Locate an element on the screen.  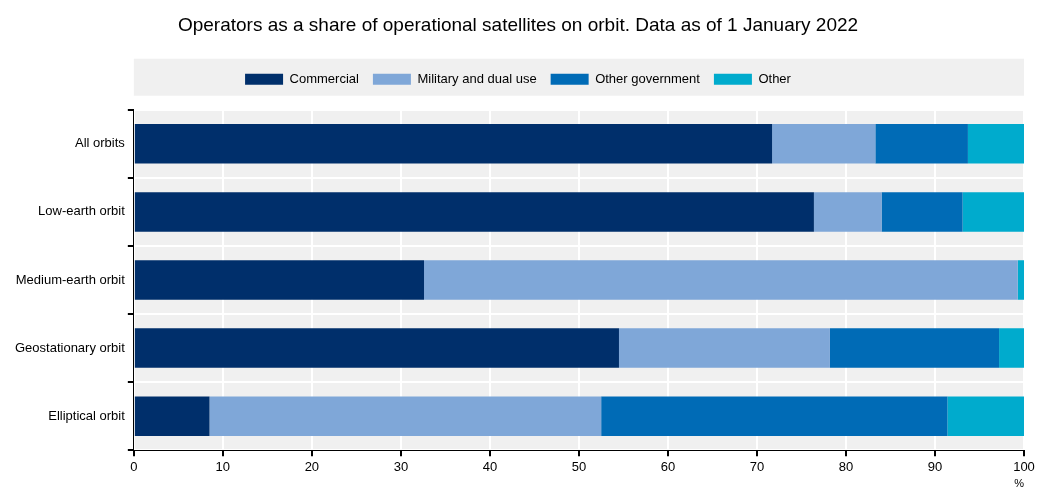
chart-title: Operators as a share of operational satellites on orbit. Data as of 1 January 2022 is located at coordinates (518, 24).